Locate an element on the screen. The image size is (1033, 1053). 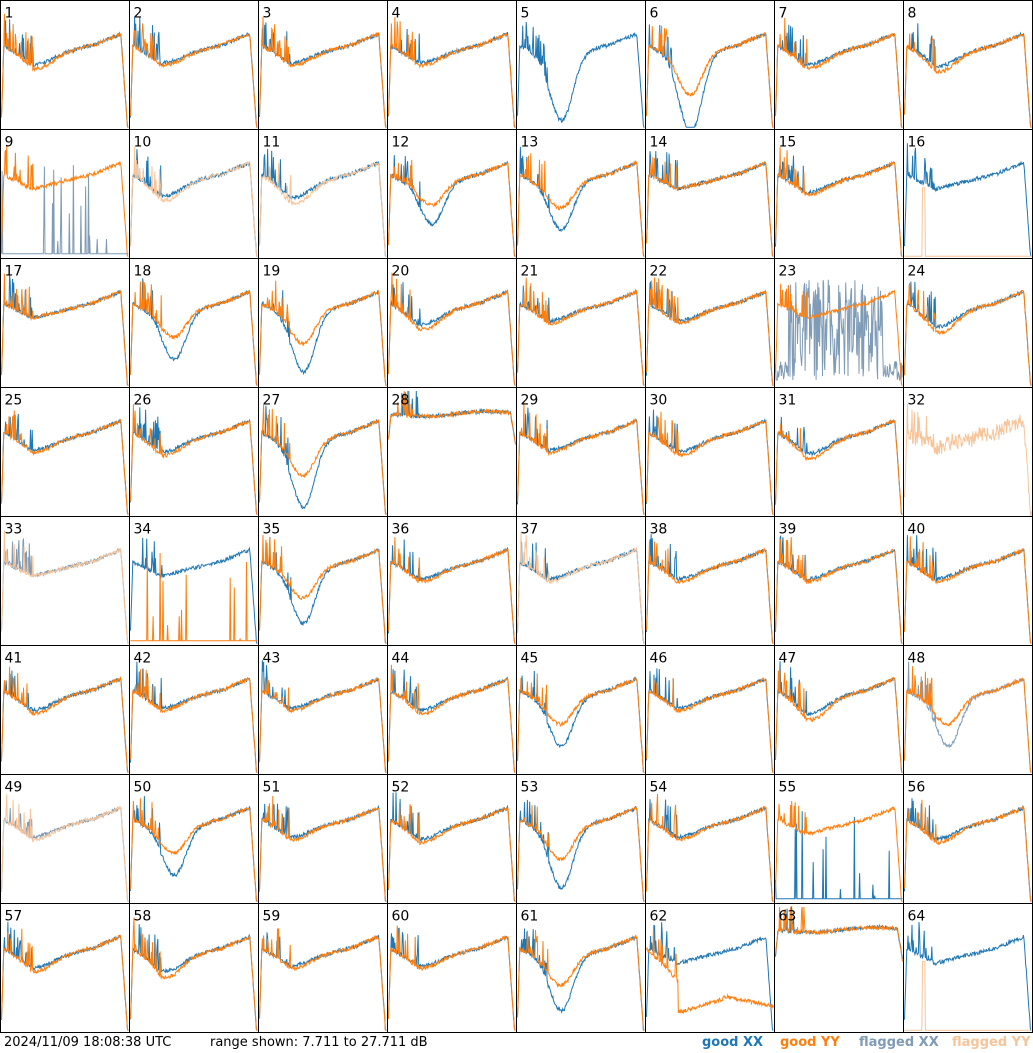
panel-16: 16 is located at coordinates (968, 194).